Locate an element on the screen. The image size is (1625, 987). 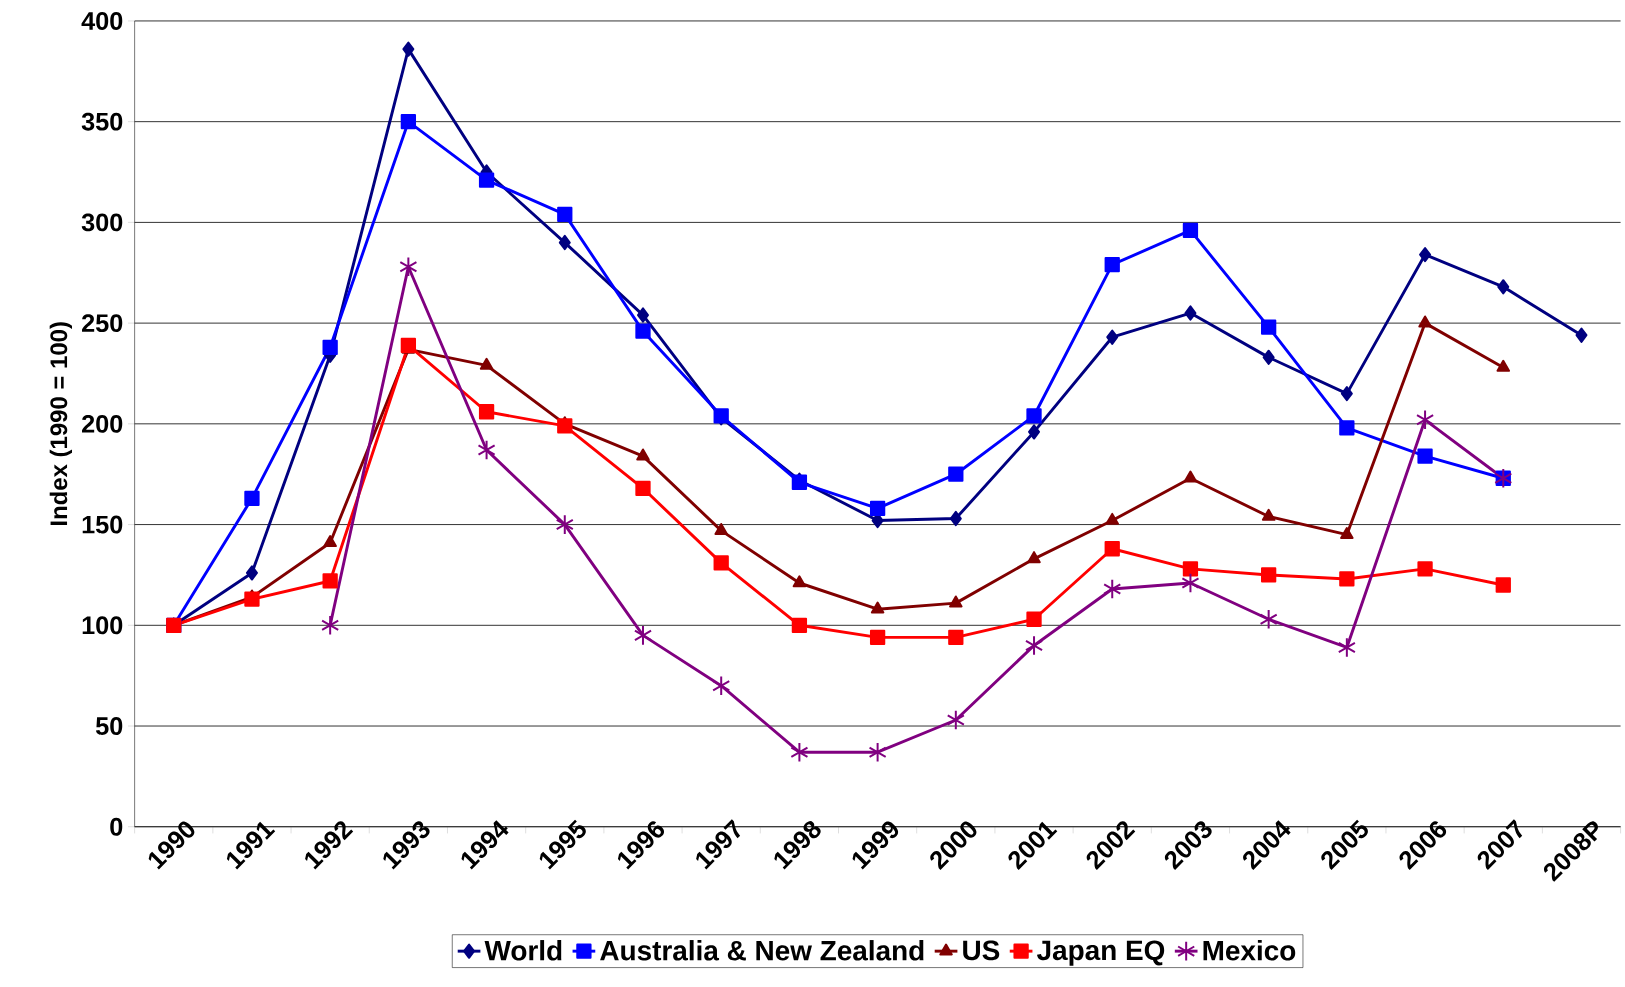
legend-label: Mexico is located at coordinates (1249, 950).